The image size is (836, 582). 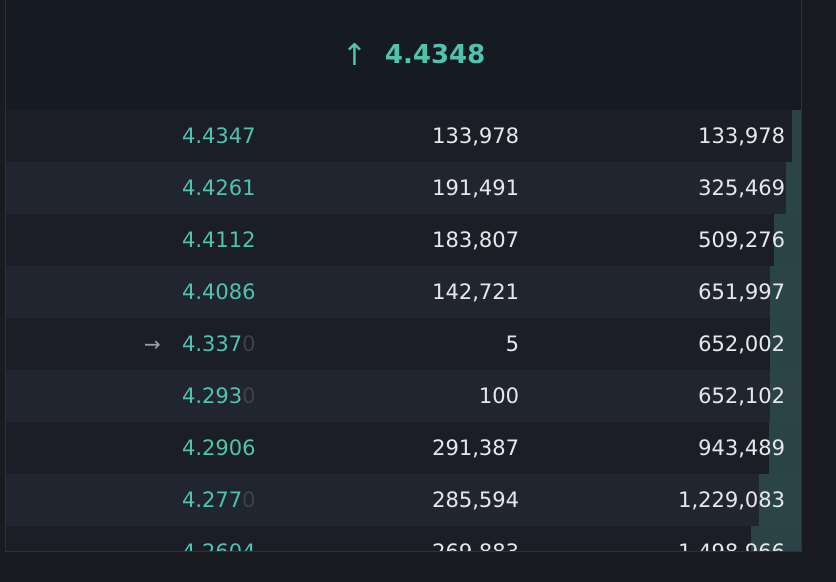 What do you see at coordinates (219, 539) in the screenshot?
I see `order-price: 4.2604` at bounding box center [219, 539].